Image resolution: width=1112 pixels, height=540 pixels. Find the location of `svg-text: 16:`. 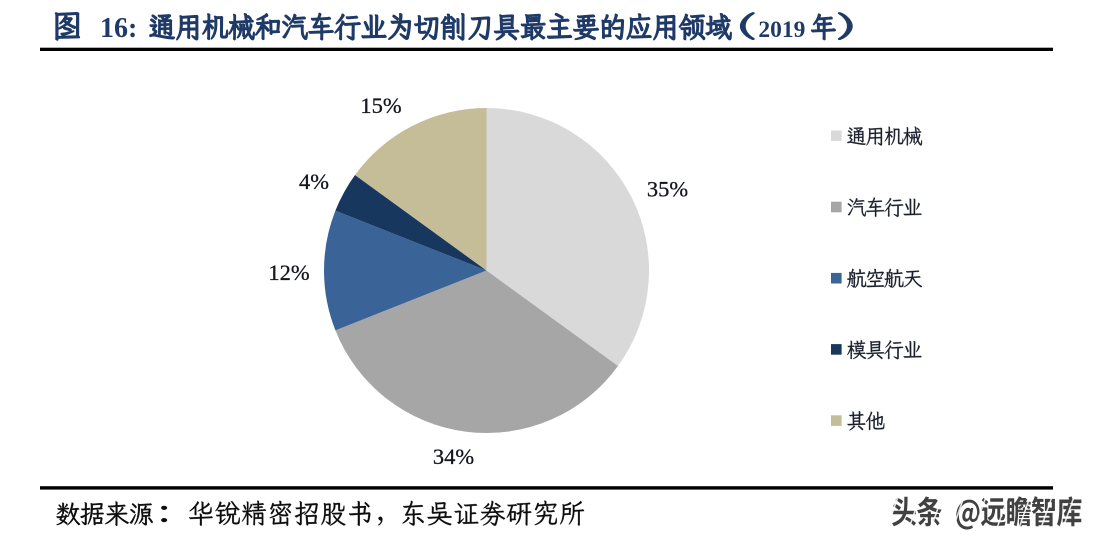

svg-text: 16: is located at coordinates (118, 28).